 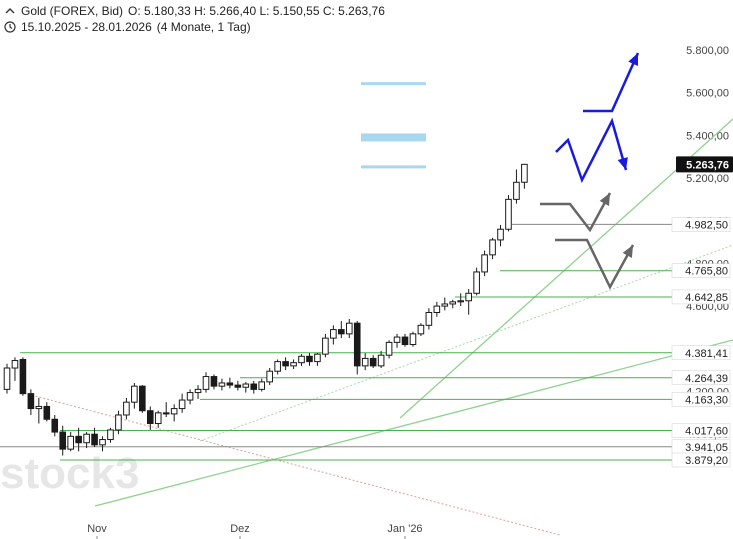 I want to click on period-note: (4 Monate, 1 Tag), so click(x=203, y=27).